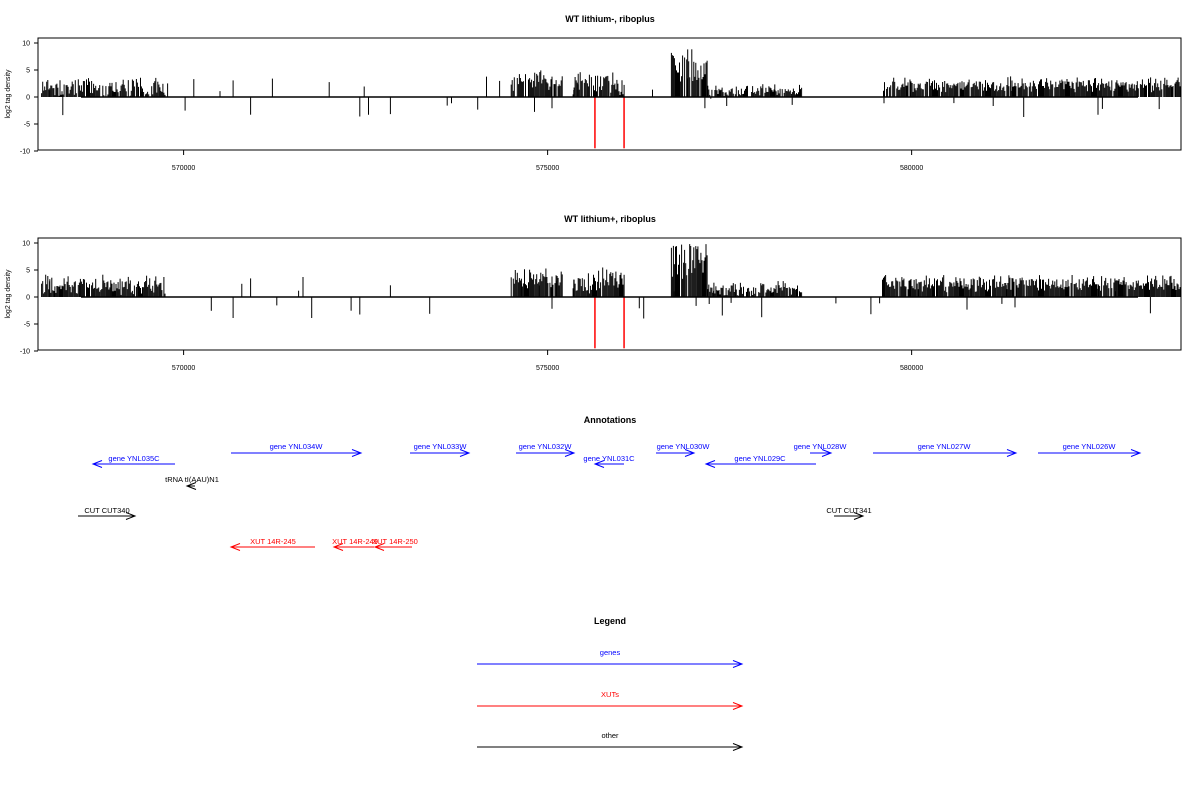 Image resolution: width=1200 pixels, height=800 pixels. What do you see at coordinates (8, 94) in the screenshot?
I see `panel-1-ylabel: log2 tag density` at bounding box center [8, 94].